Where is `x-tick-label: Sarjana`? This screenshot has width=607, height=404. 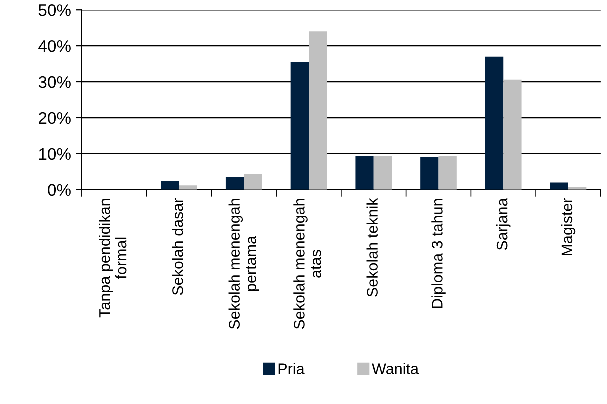
x-tick-label: Sarjana is located at coordinates (503, 224).